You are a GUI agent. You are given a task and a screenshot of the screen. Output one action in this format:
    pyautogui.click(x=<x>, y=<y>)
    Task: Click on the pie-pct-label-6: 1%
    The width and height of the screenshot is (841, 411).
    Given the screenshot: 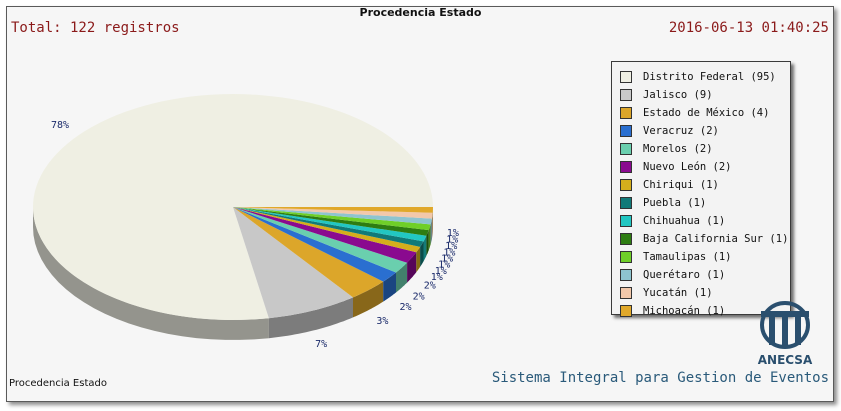 What is the action you would take?
    pyautogui.click(x=437, y=277)
    